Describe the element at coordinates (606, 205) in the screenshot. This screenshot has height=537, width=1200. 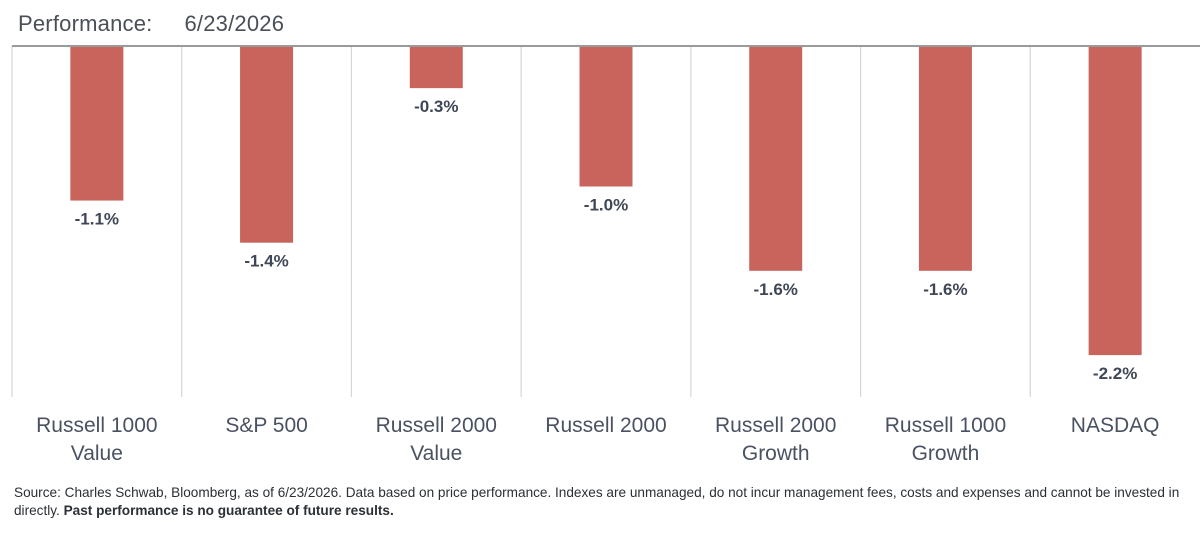
I see `data-label: -1.0%` at that location.